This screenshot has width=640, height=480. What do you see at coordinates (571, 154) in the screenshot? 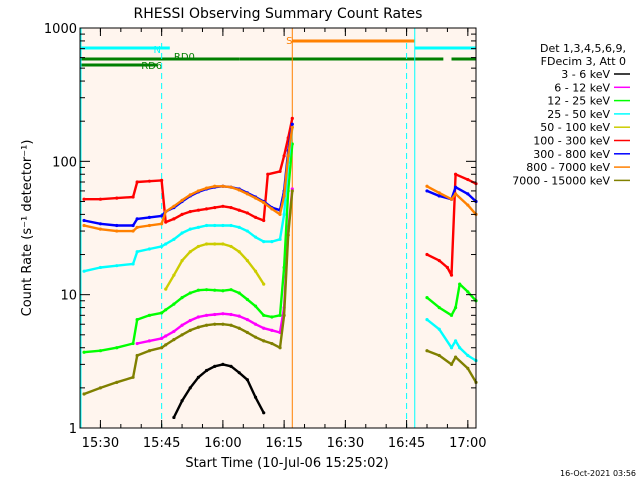
I see `legend-label: 300 - 800 keV` at bounding box center [571, 154].